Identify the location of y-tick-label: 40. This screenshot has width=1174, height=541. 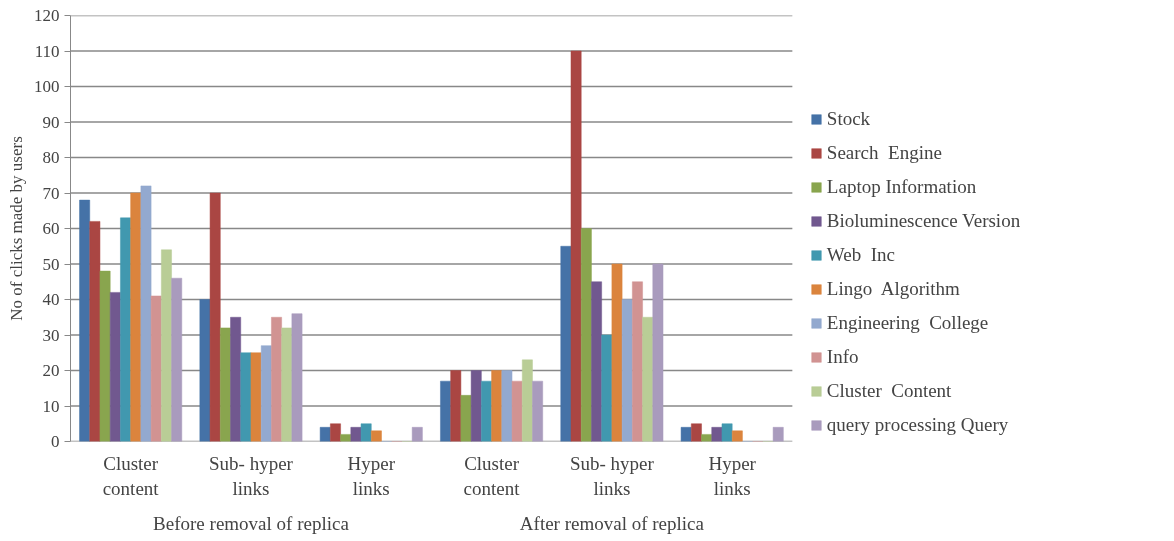
(51, 299).